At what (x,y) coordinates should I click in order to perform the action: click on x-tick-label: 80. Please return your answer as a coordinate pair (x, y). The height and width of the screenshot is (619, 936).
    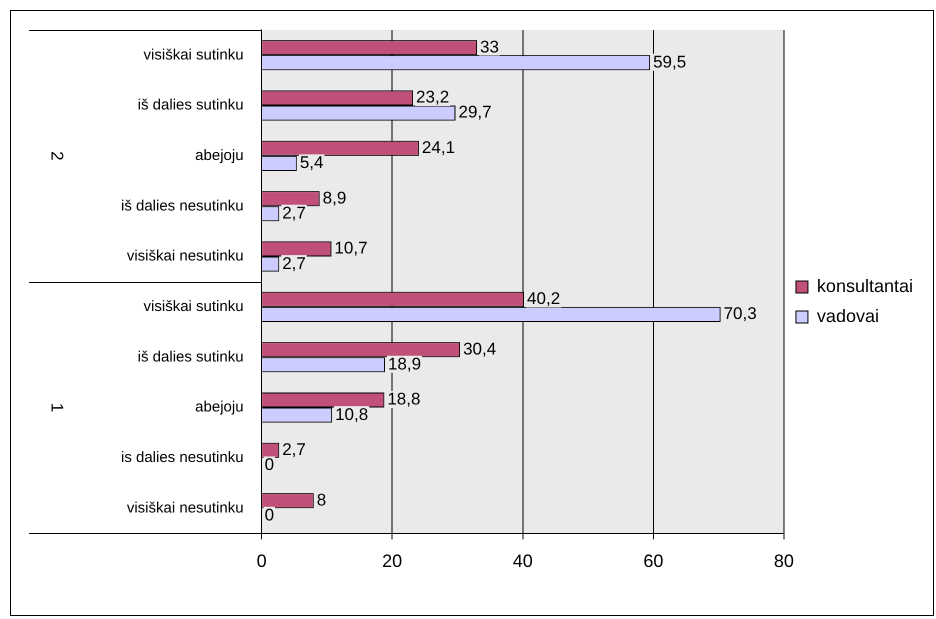
    Looking at the image, I should click on (784, 561).